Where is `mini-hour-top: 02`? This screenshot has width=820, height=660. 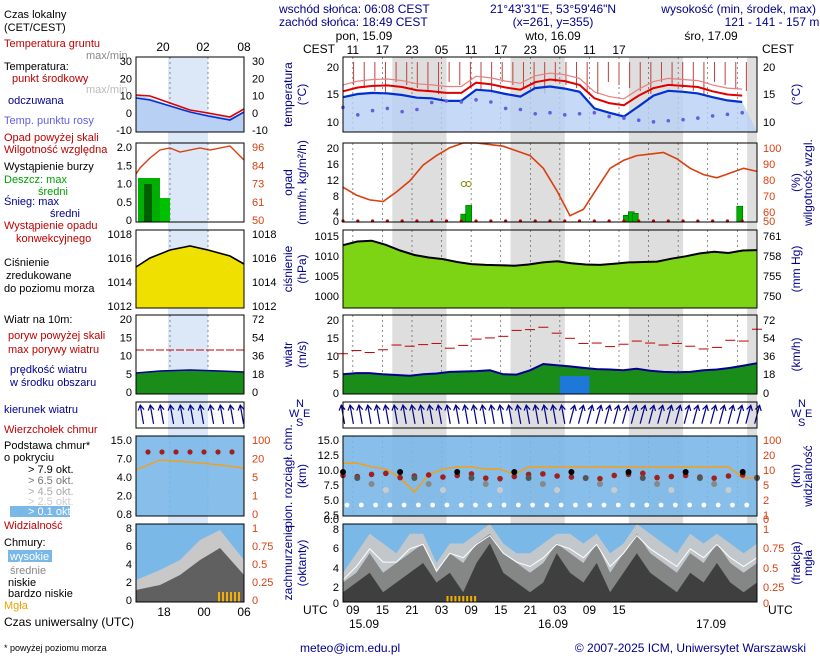
mini-hour-top: 02 is located at coordinates (203, 47).